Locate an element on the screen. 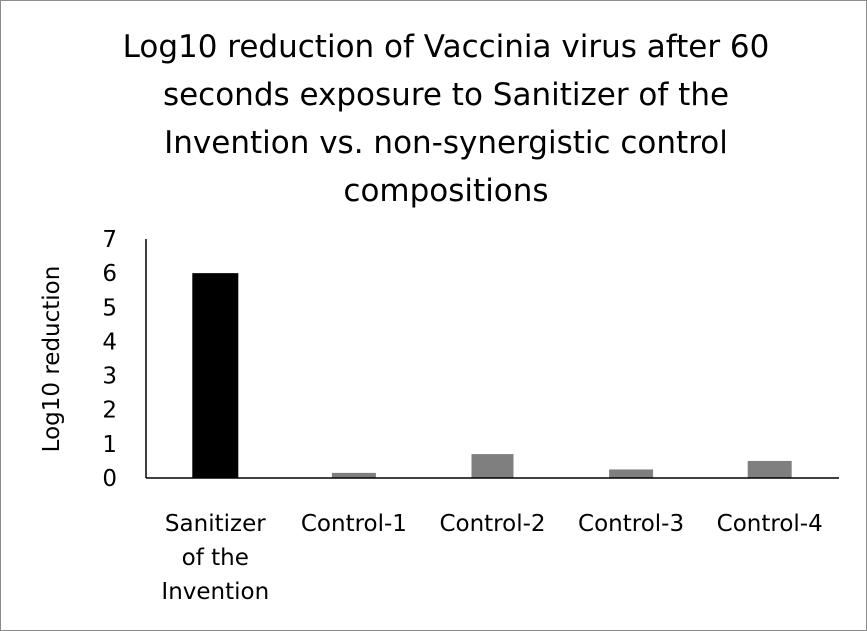  y-tick-label: 4 is located at coordinates (109, 342).